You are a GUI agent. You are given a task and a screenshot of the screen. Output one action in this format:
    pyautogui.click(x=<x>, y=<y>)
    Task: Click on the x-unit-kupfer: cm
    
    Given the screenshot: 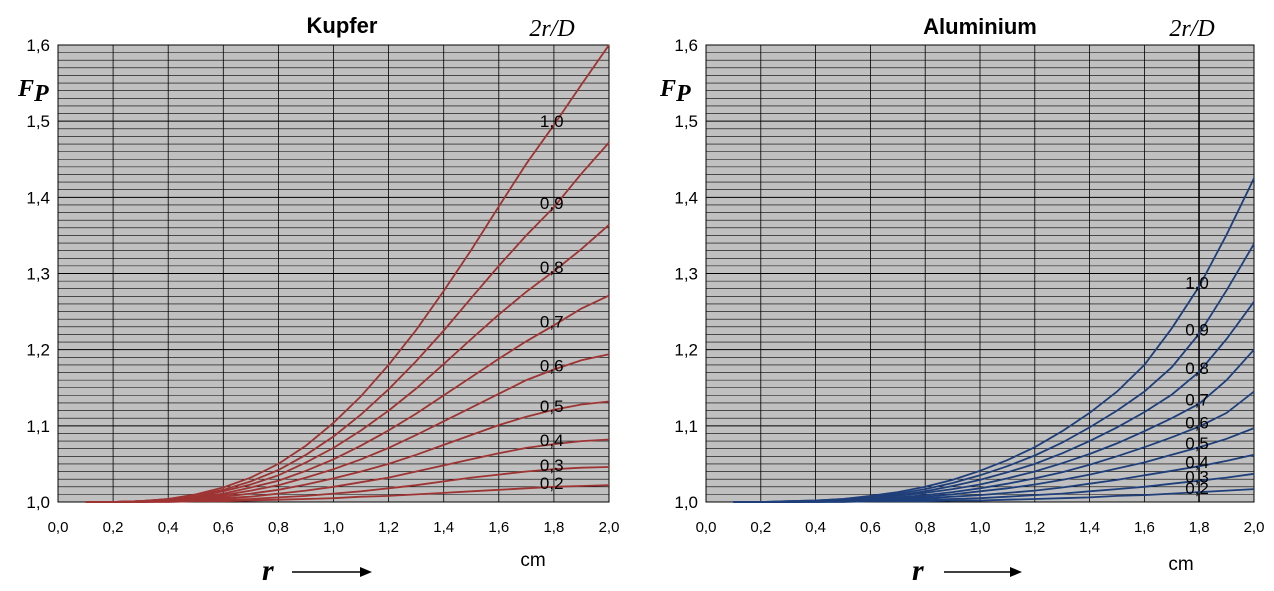 What is the action you would take?
    pyautogui.click(x=532, y=560)
    